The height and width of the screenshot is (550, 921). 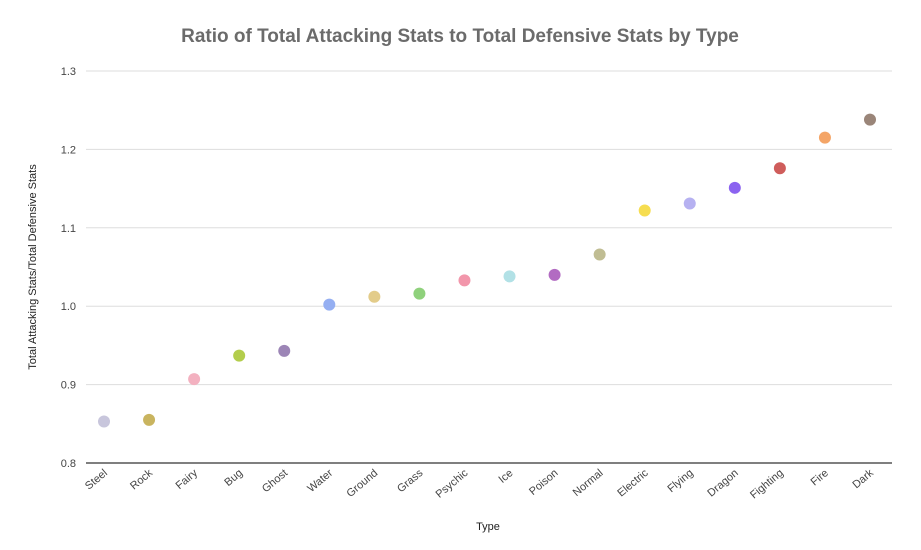 What do you see at coordinates (644, 210) in the screenshot?
I see `data-point-electric` at bounding box center [644, 210].